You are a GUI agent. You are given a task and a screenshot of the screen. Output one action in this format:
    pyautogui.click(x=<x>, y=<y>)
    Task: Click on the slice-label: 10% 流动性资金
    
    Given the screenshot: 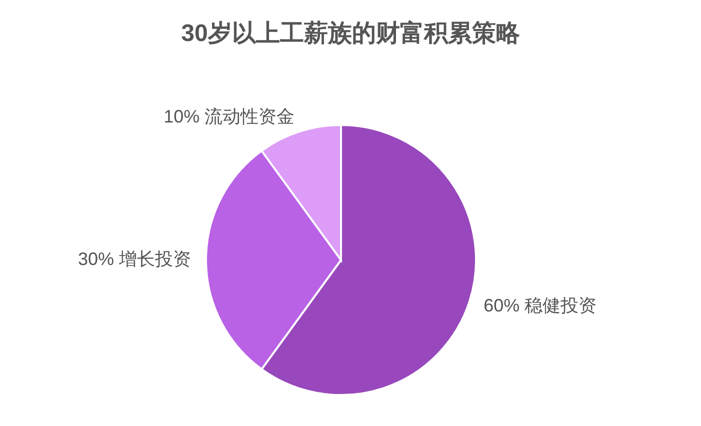 What is the action you would take?
    pyautogui.click(x=229, y=116)
    